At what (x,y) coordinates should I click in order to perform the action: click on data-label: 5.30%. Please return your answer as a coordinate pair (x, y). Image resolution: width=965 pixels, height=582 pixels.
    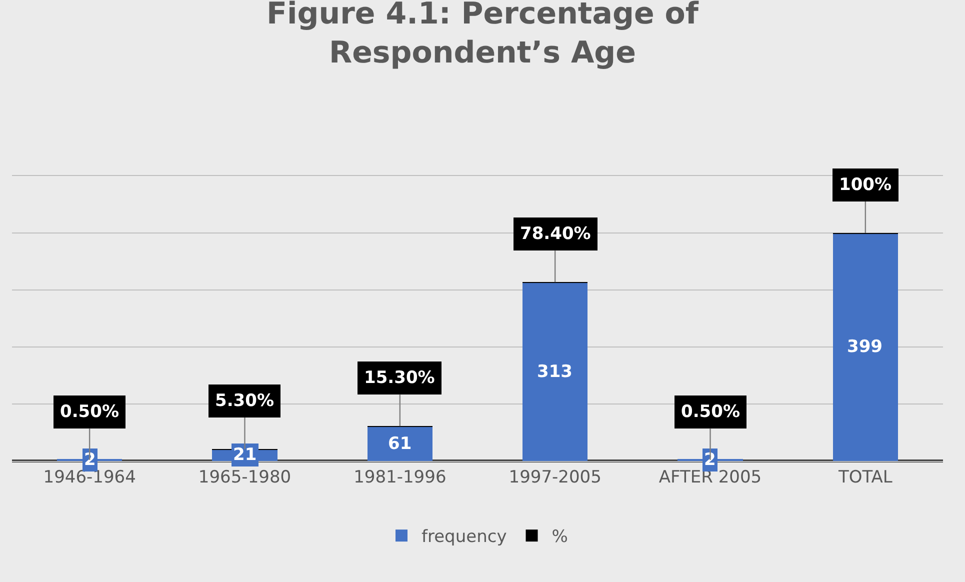
    Looking at the image, I should click on (244, 401).